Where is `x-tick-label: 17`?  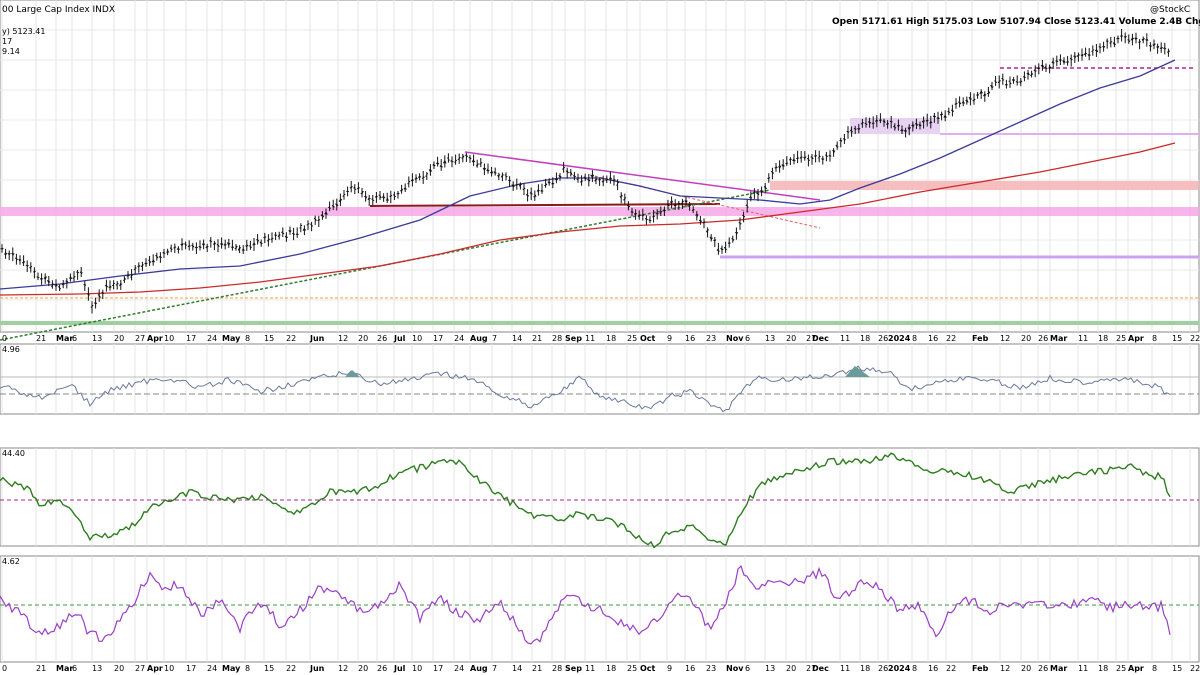 x-tick-label: 17 is located at coordinates (191, 338).